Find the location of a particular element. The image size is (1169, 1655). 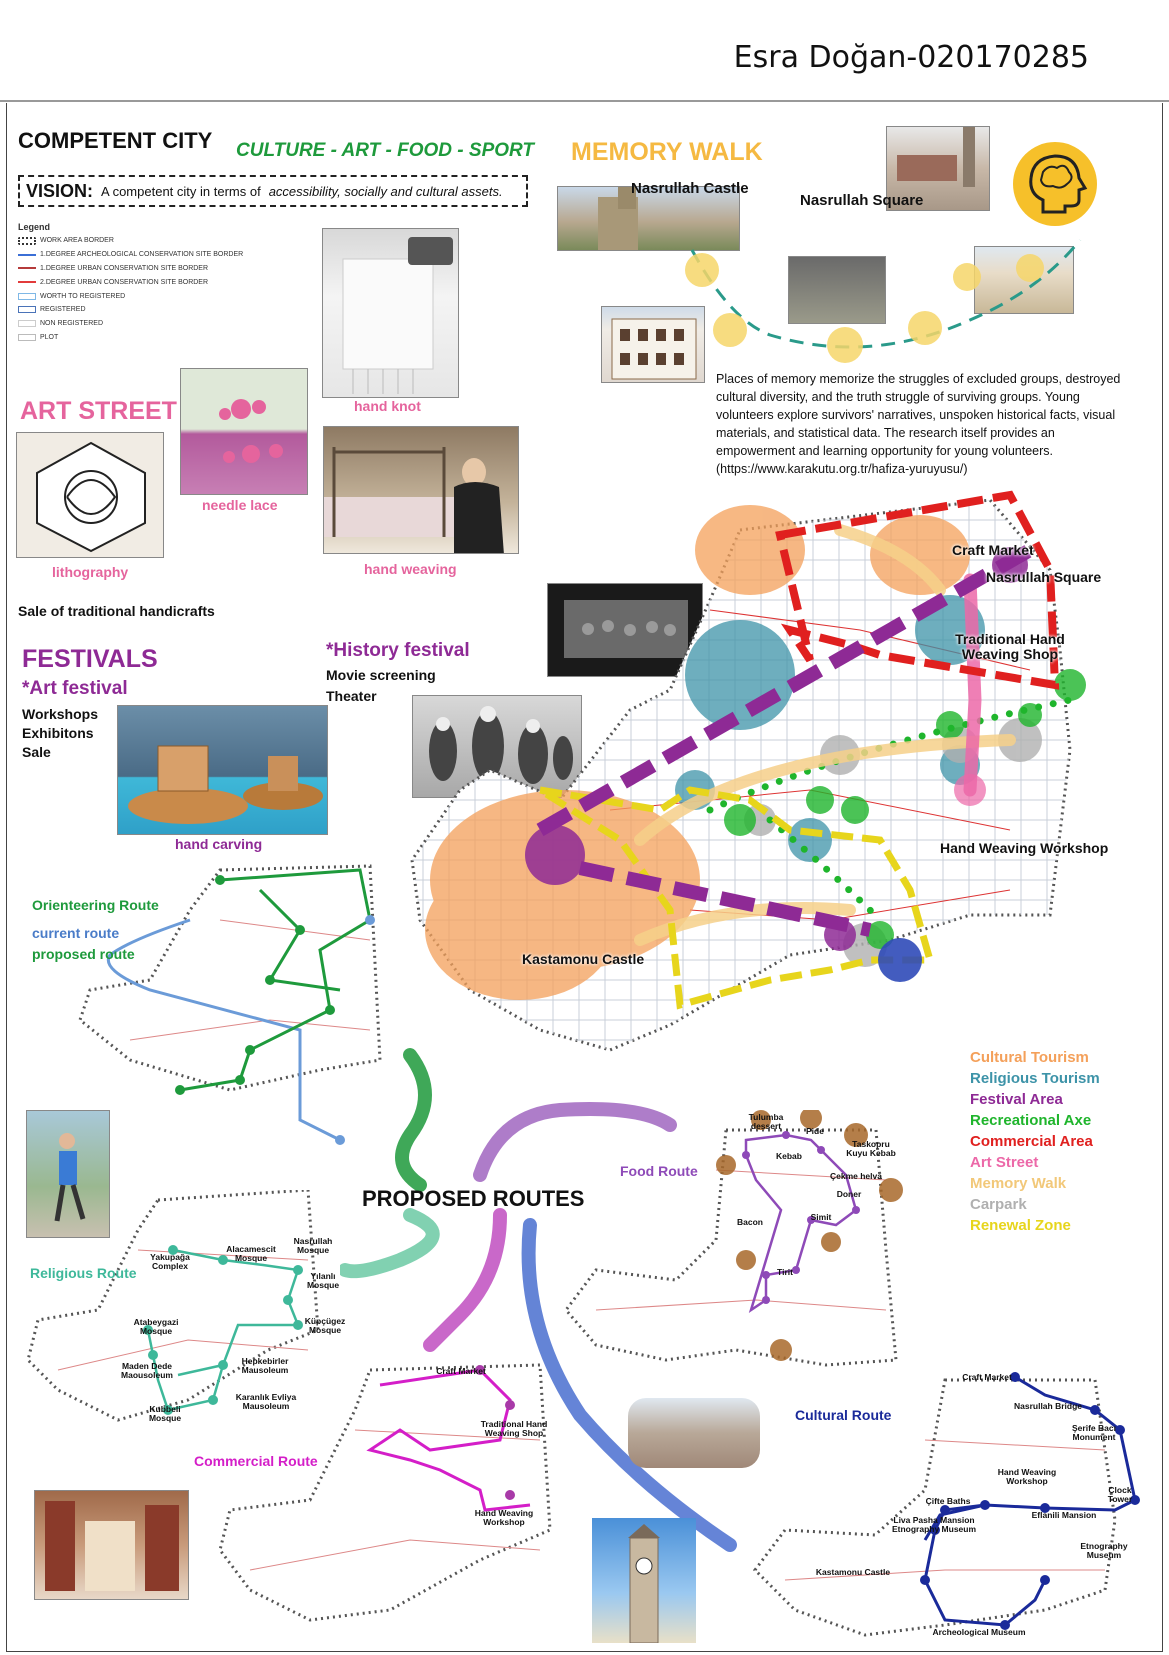

hand-knot-caption: hand knot is located at coordinates (387, 406).